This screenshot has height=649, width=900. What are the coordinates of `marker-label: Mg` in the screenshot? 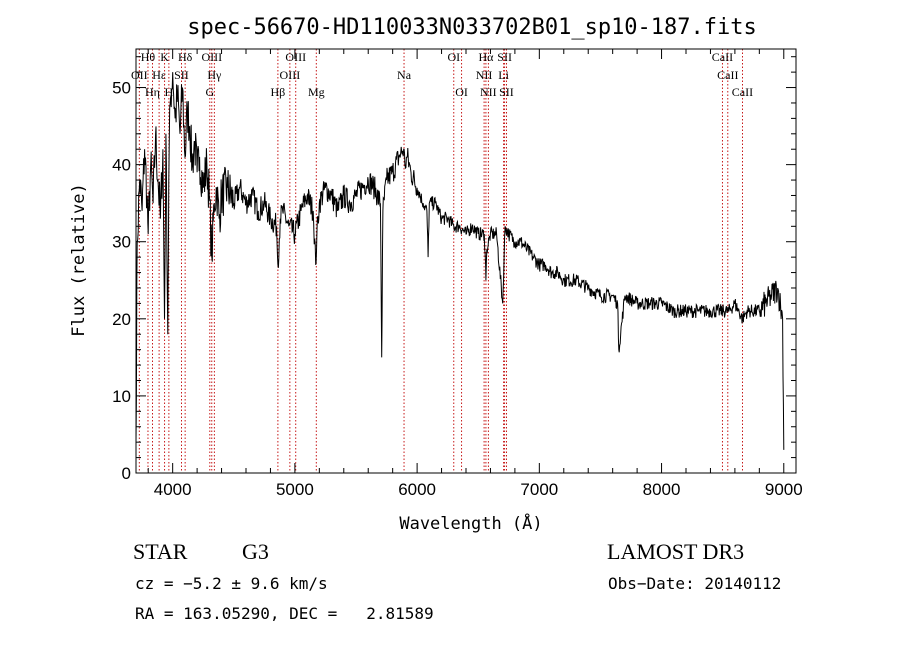 It's located at (316, 92).